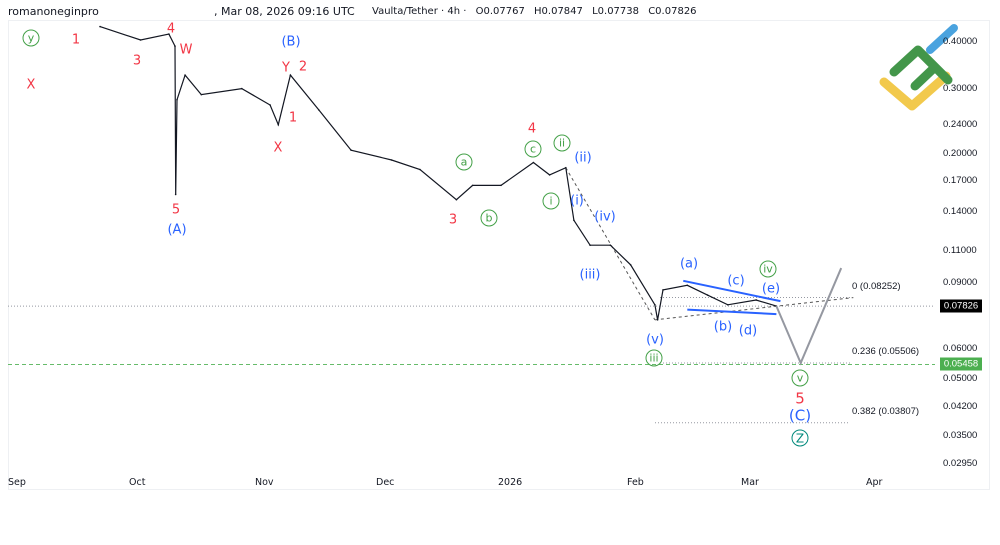 Image resolution: width=1000 pixels, height=545 pixels. What do you see at coordinates (610, 244) in the screenshot?
I see `channel-top-line` at bounding box center [610, 244].